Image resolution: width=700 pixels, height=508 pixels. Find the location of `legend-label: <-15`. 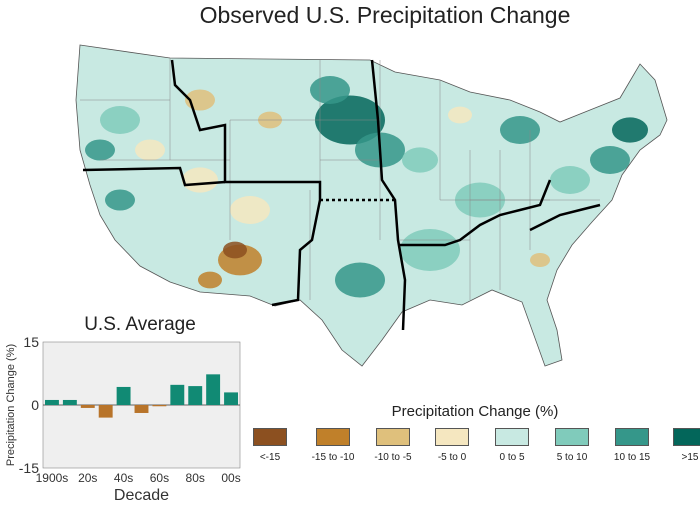

legend-label: <-15 is located at coordinates (270, 457).